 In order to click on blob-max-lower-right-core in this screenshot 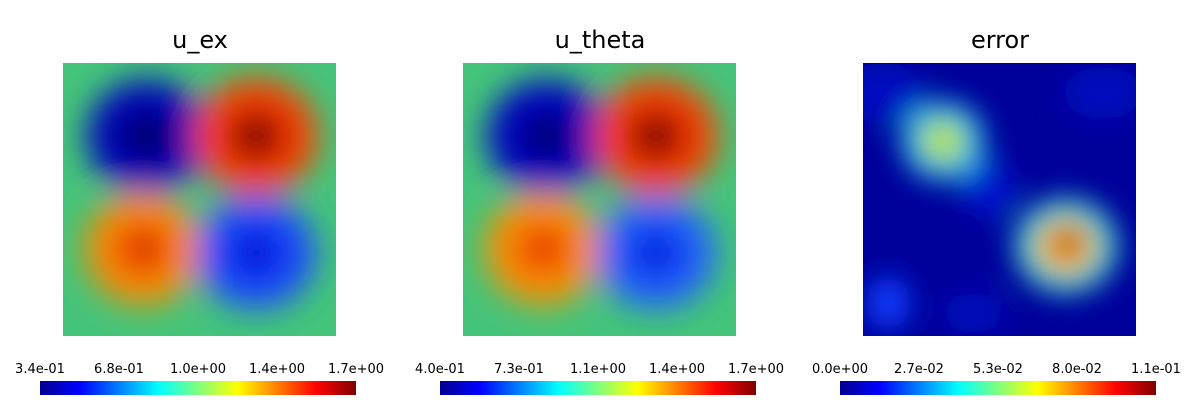, I will do `click(1068, 243)`.